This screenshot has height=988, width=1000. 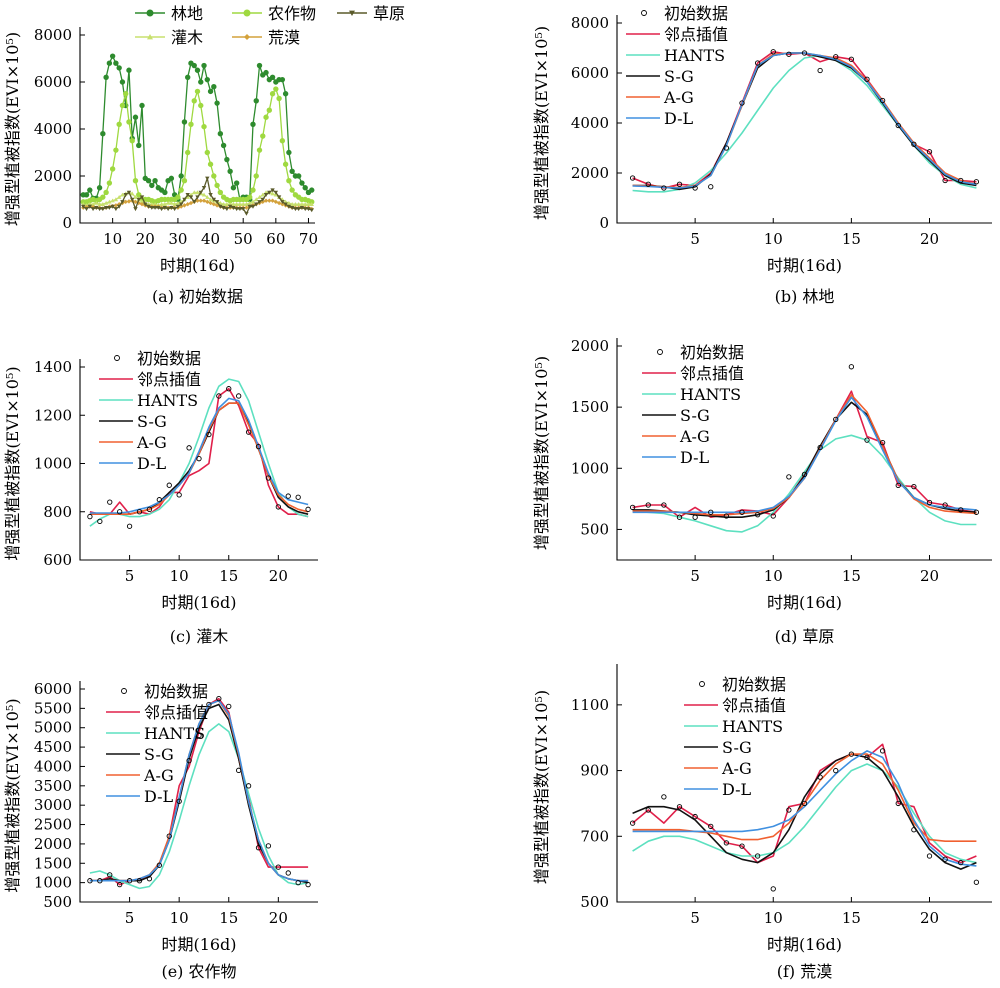 What do you see at coordinates (53, 805) in the screenshot?
I see `y-tick-label: 3000` at bounding box center [53, 805].